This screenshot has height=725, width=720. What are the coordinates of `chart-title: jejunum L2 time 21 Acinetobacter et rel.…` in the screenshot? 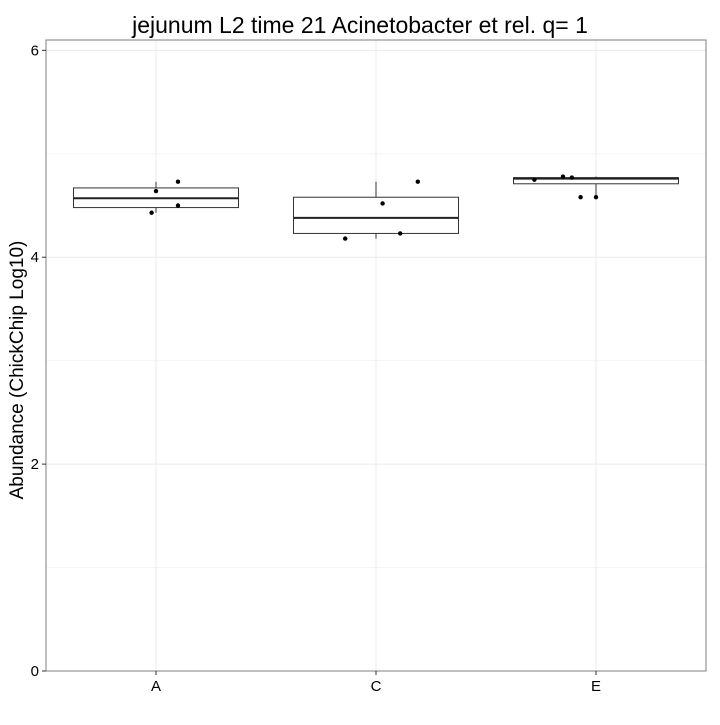 It's located at (360, 25).